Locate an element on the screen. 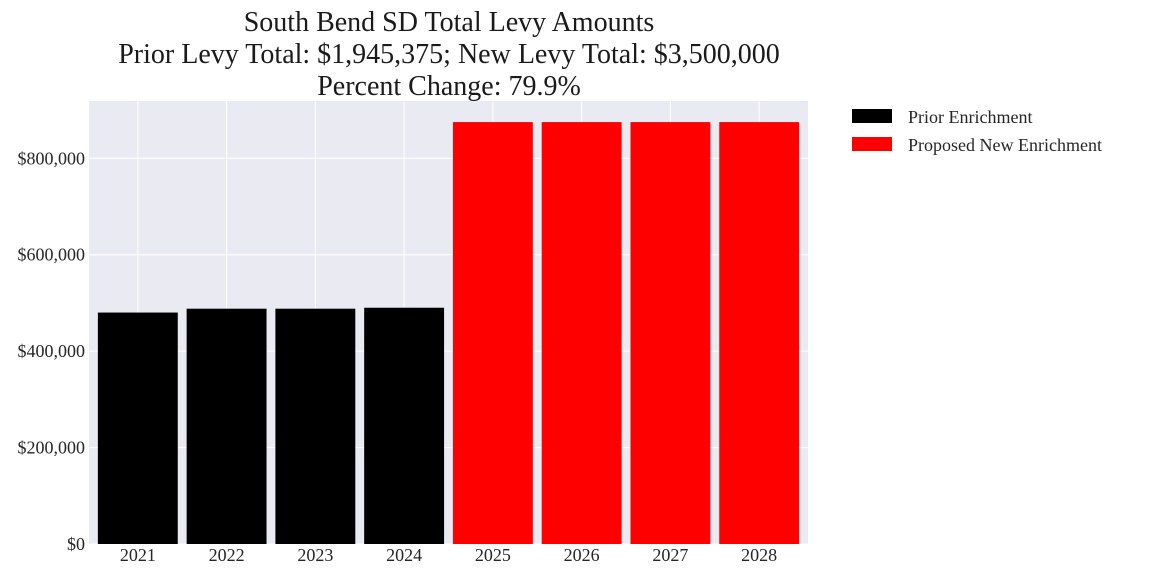 Image resolution: width=1152 pixels, height=576 pixels. y-axis-ticks: $0 $200,000 $400,000 $600,000 $800,000 is located at coordinates (52, 351).